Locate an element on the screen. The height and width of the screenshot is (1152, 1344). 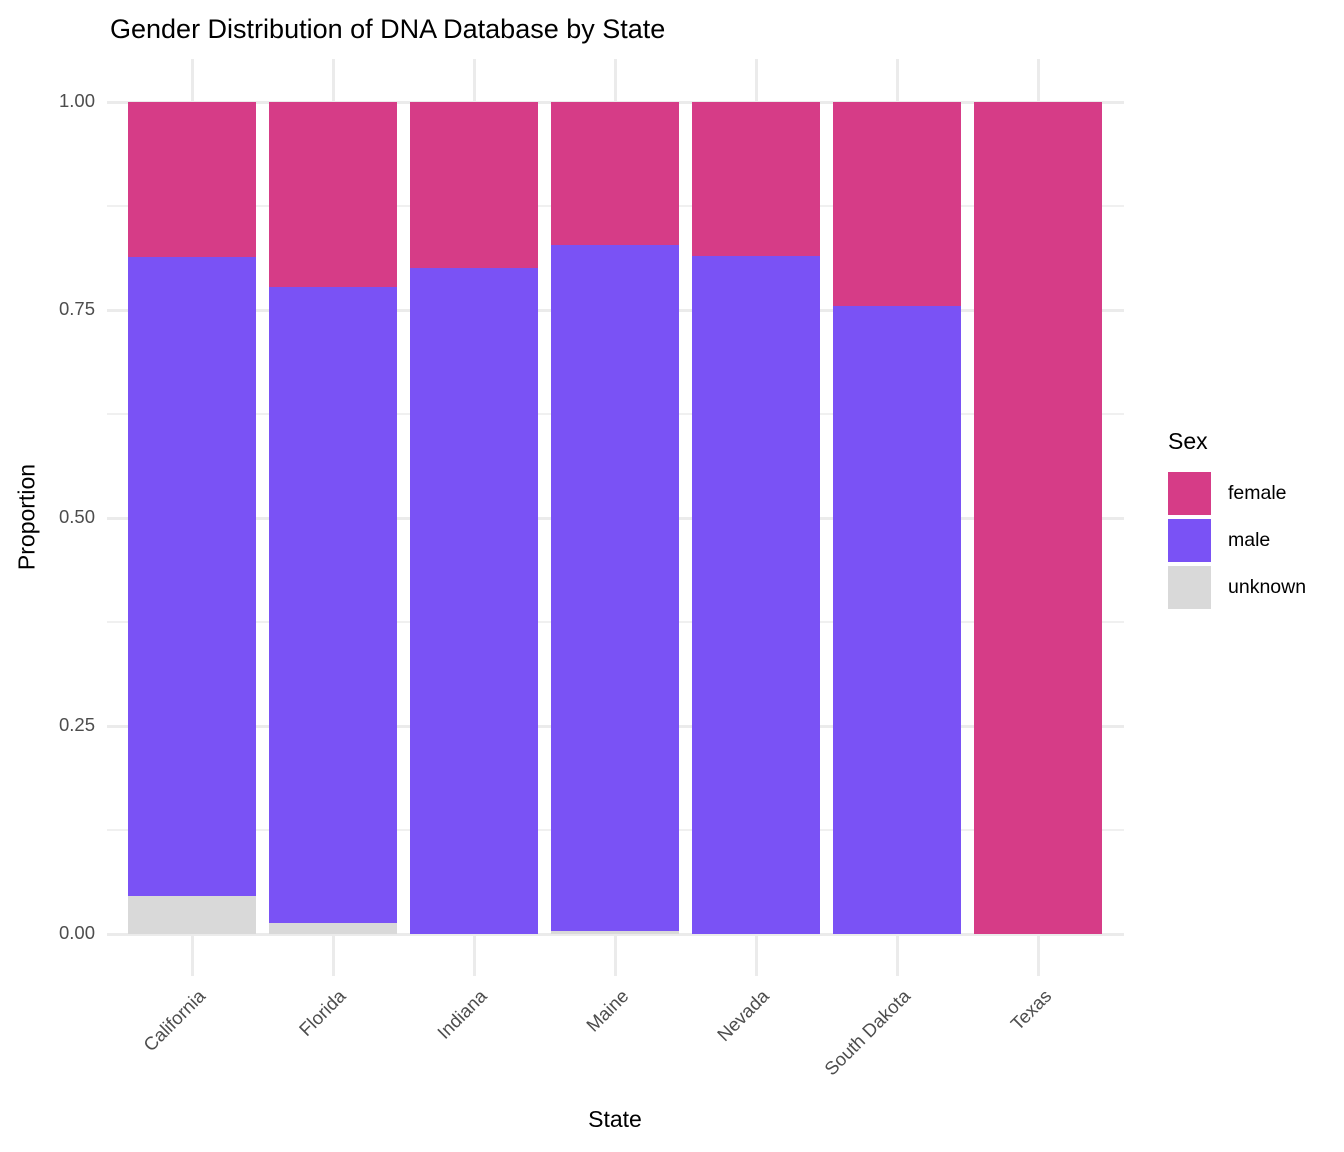
legend-items: female male unknown is located at coordinates (1237, 540).